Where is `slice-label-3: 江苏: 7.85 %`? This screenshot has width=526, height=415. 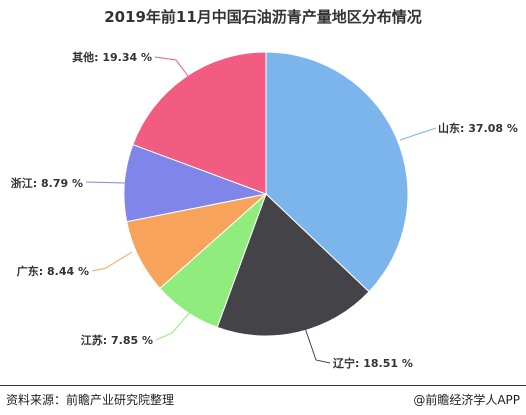
slice-label-3: 江苏: 7.85 % is located at coordinates (117, 340).